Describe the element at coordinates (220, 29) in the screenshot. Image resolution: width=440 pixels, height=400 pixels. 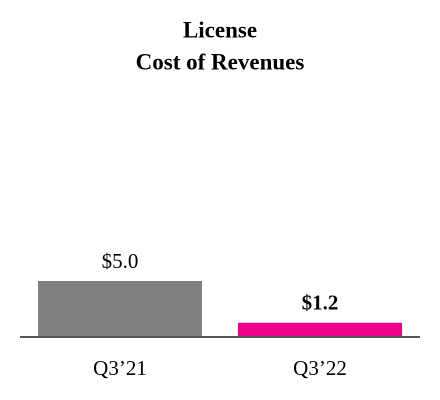
I see `chart-title: License` at that location.